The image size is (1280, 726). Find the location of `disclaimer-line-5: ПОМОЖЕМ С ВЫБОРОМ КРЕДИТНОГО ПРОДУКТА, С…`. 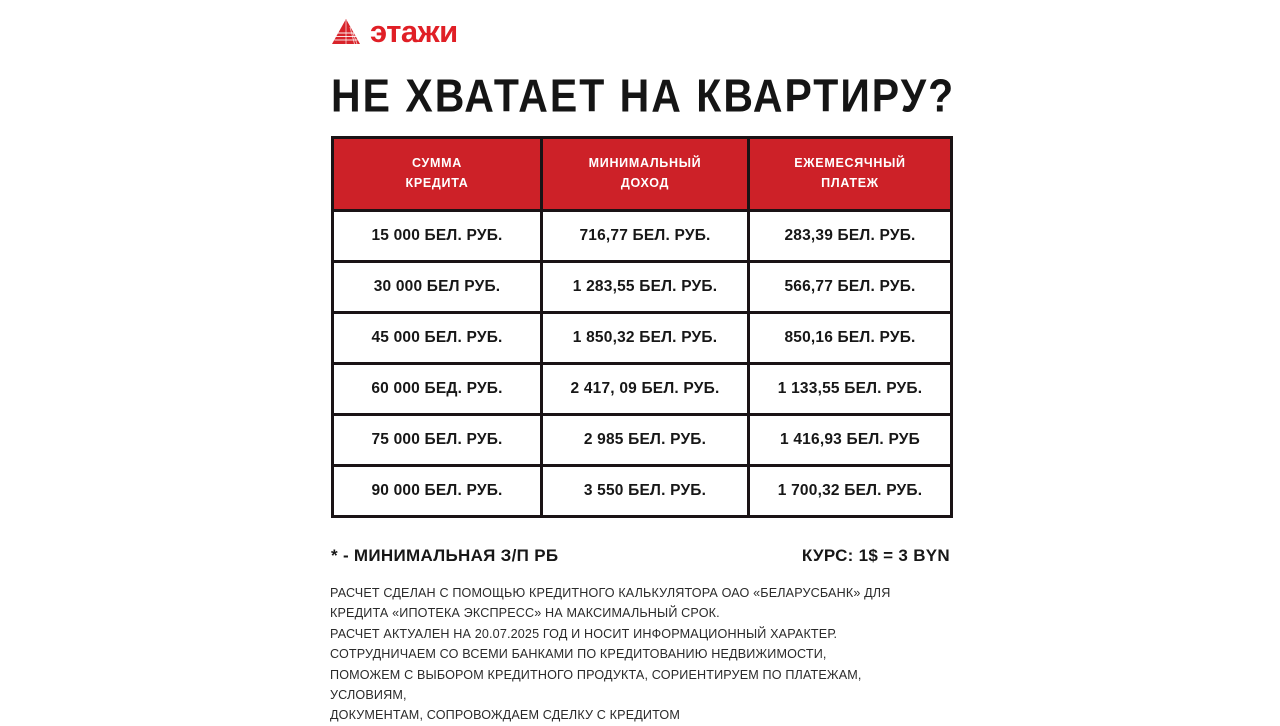

disclaimer-line-5: ПОМОЖЕМ С ВЫБОРОМ КРЕДИТНОГО ПРОДУКТА, С… is located at coordinates (596, 674).